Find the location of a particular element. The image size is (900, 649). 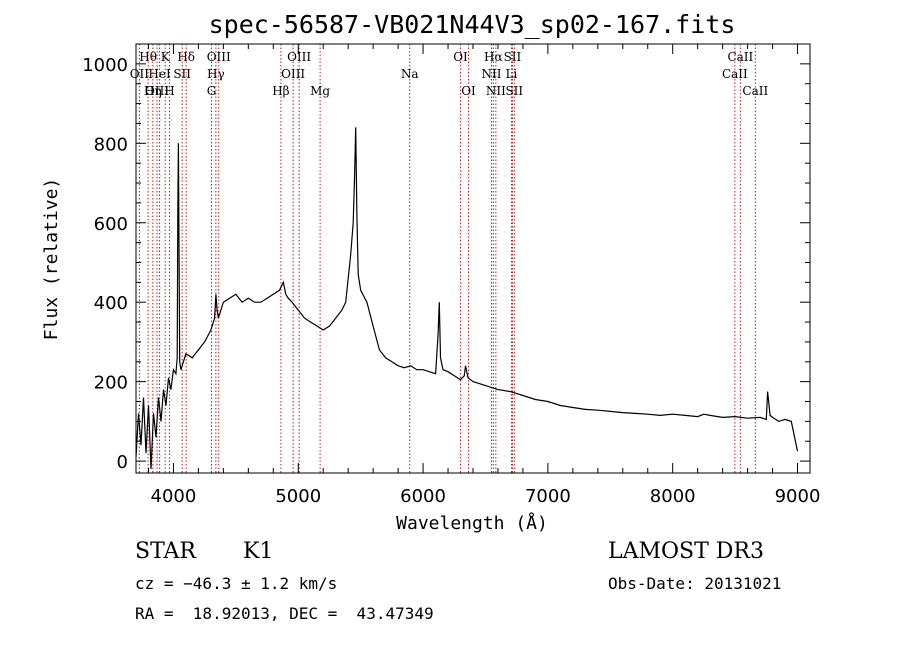

marker-label-27: CaII is located at coordinates (755, 91).